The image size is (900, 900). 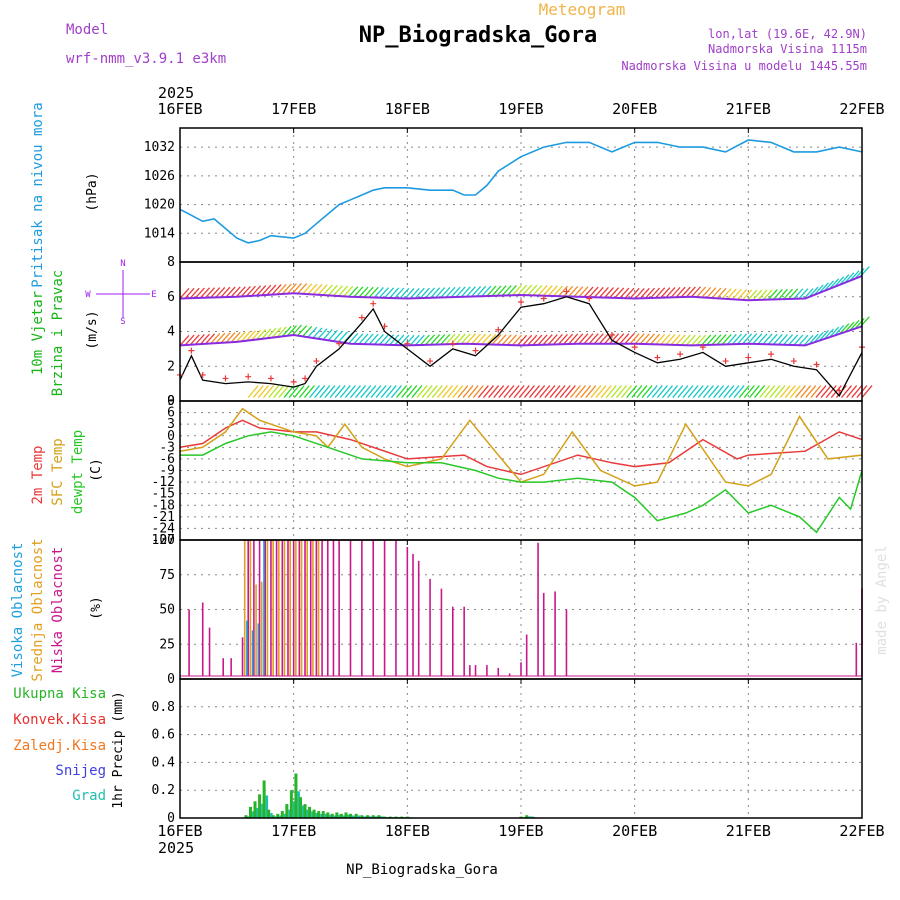 I want to click on wind-barb-ground-3.52, so click(x=586, y=391).